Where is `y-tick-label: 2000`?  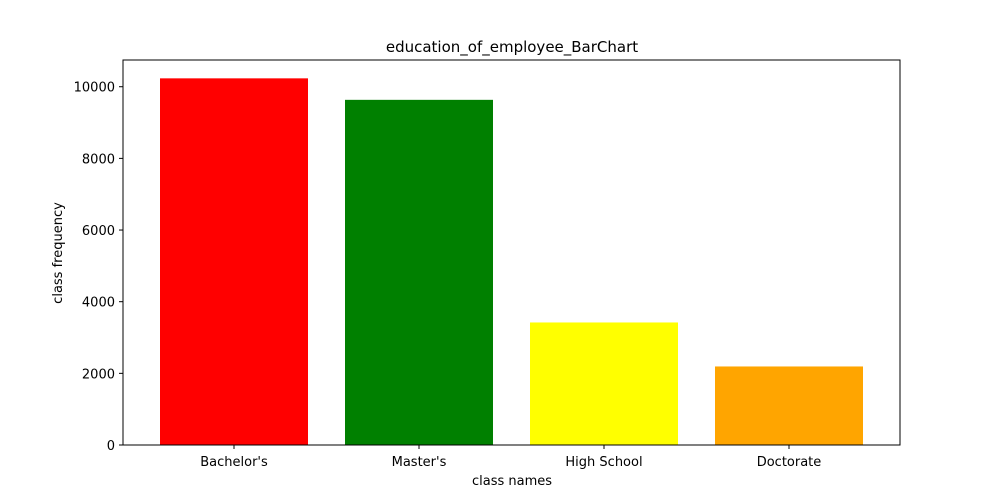
y-tick-label: 2000 is located at coordinates (98, 374).